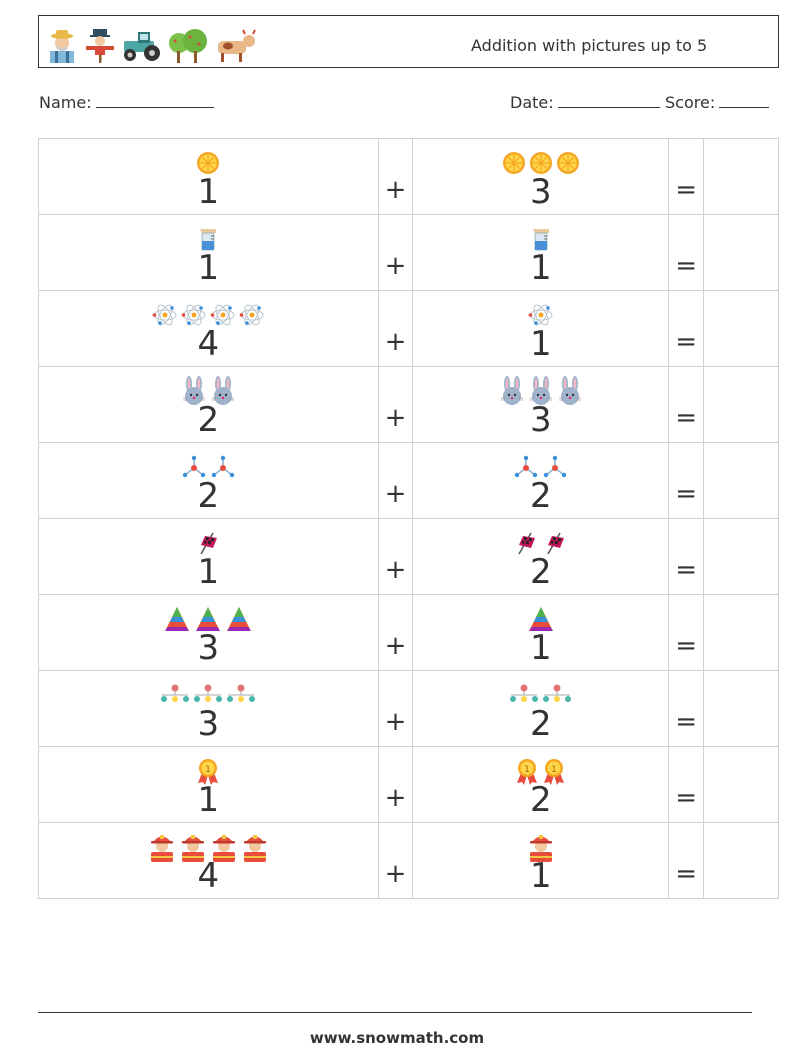  What do you see at coordinates (540, 192) in the screenshot?
I see `addend-b-number: 3` at bounding box center [540, 192].